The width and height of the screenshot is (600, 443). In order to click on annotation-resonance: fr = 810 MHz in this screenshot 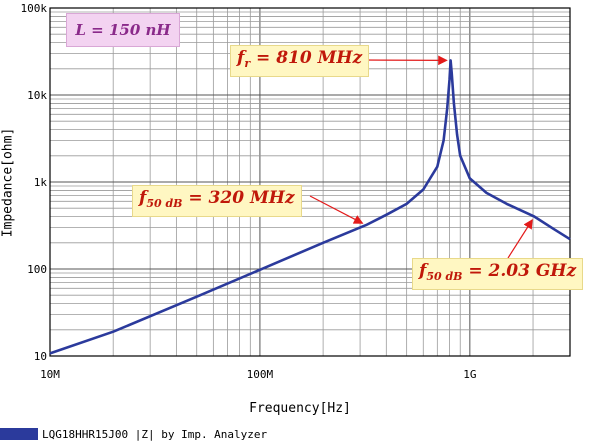, I will do `click(300, 61)`.